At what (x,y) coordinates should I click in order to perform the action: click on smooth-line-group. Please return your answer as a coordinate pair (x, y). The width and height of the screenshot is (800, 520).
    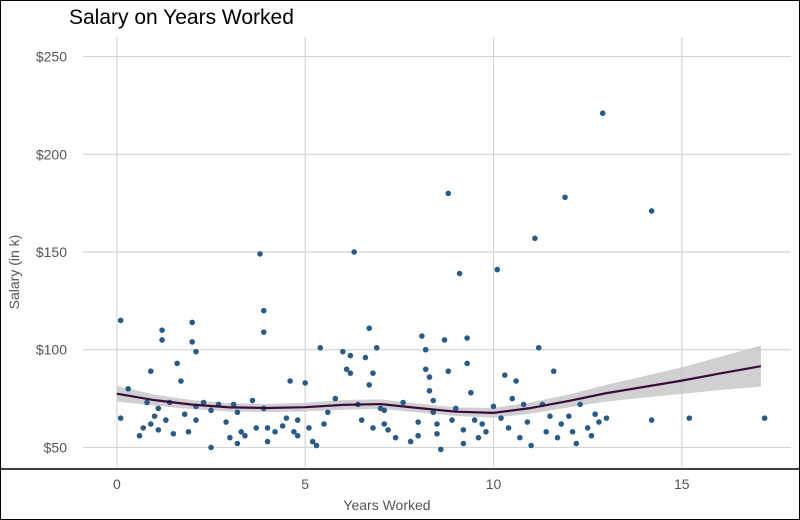
    Looking at the image, I should click on (439, 389).